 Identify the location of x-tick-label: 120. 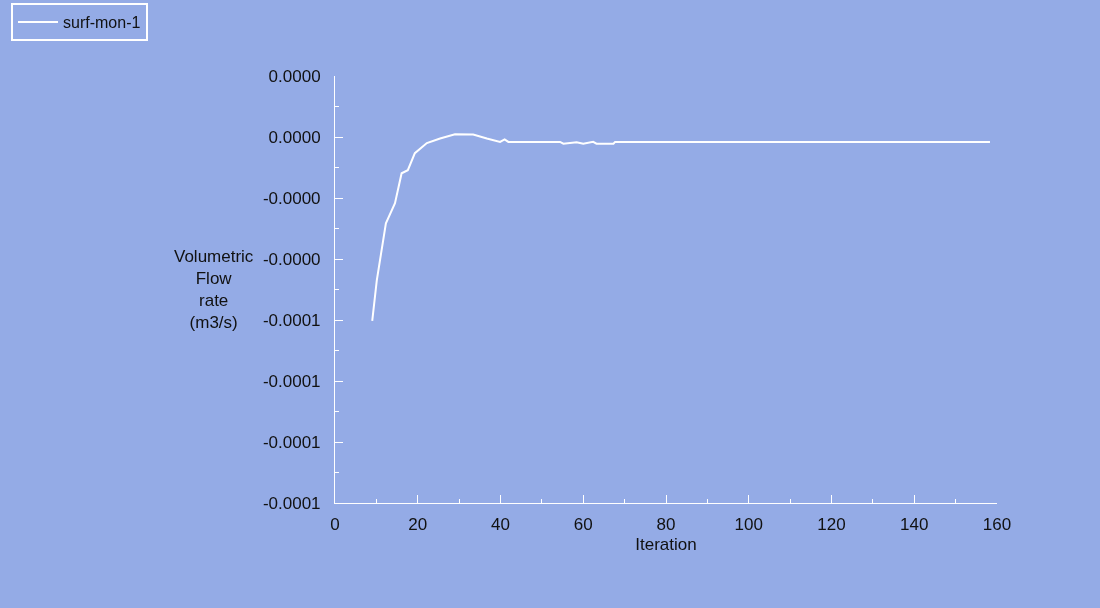
(831, 525).